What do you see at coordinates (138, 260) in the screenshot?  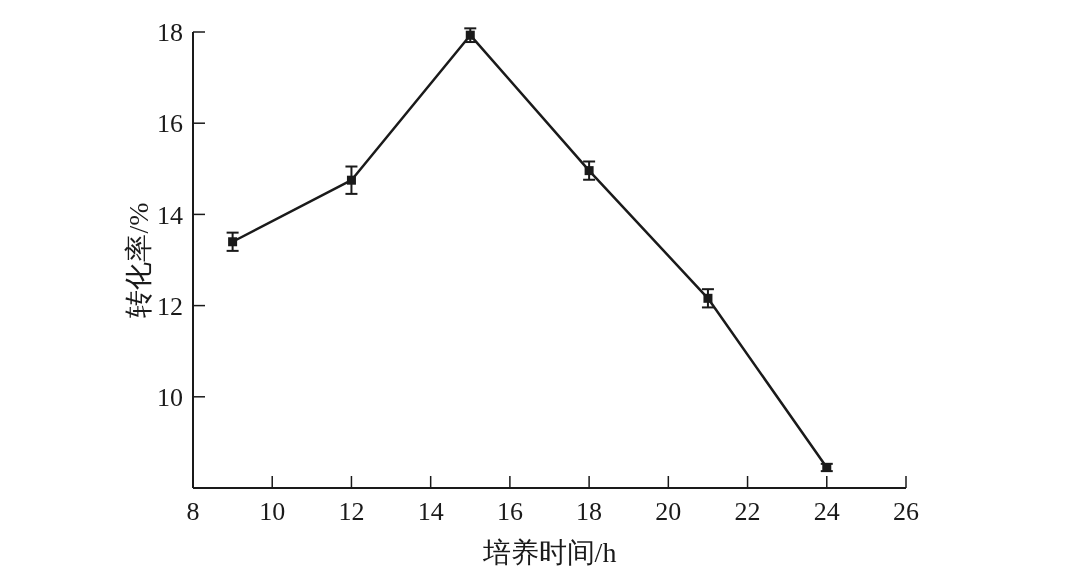 I see `y-axis-title: 转化率/%` at bounding box center [138, 260].